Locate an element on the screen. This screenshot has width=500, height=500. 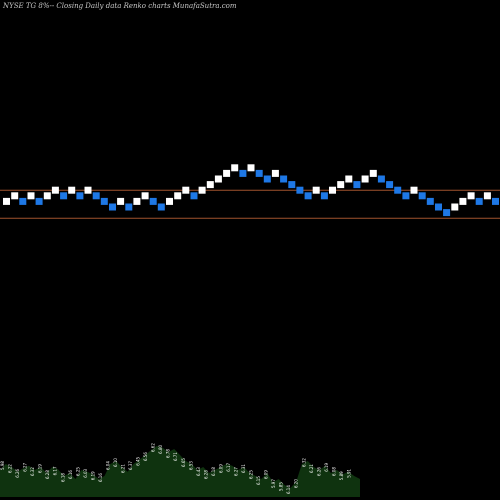
volume-area is located at coordinates (180, 471).